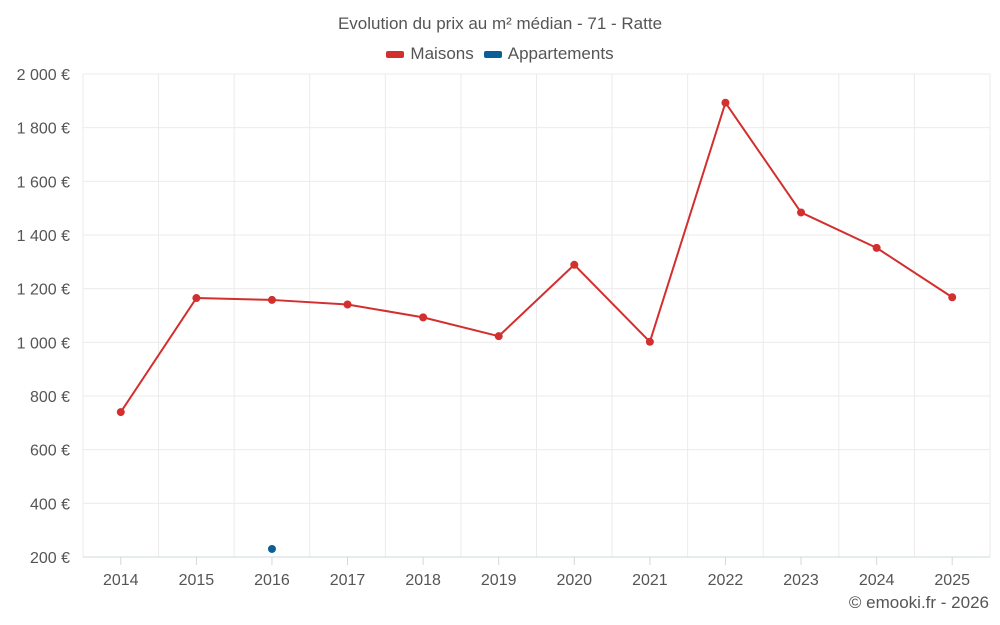  Describe the element at coordinates (650, 580) in the screenshot. I see `x-tick-label: 2021` at that location.